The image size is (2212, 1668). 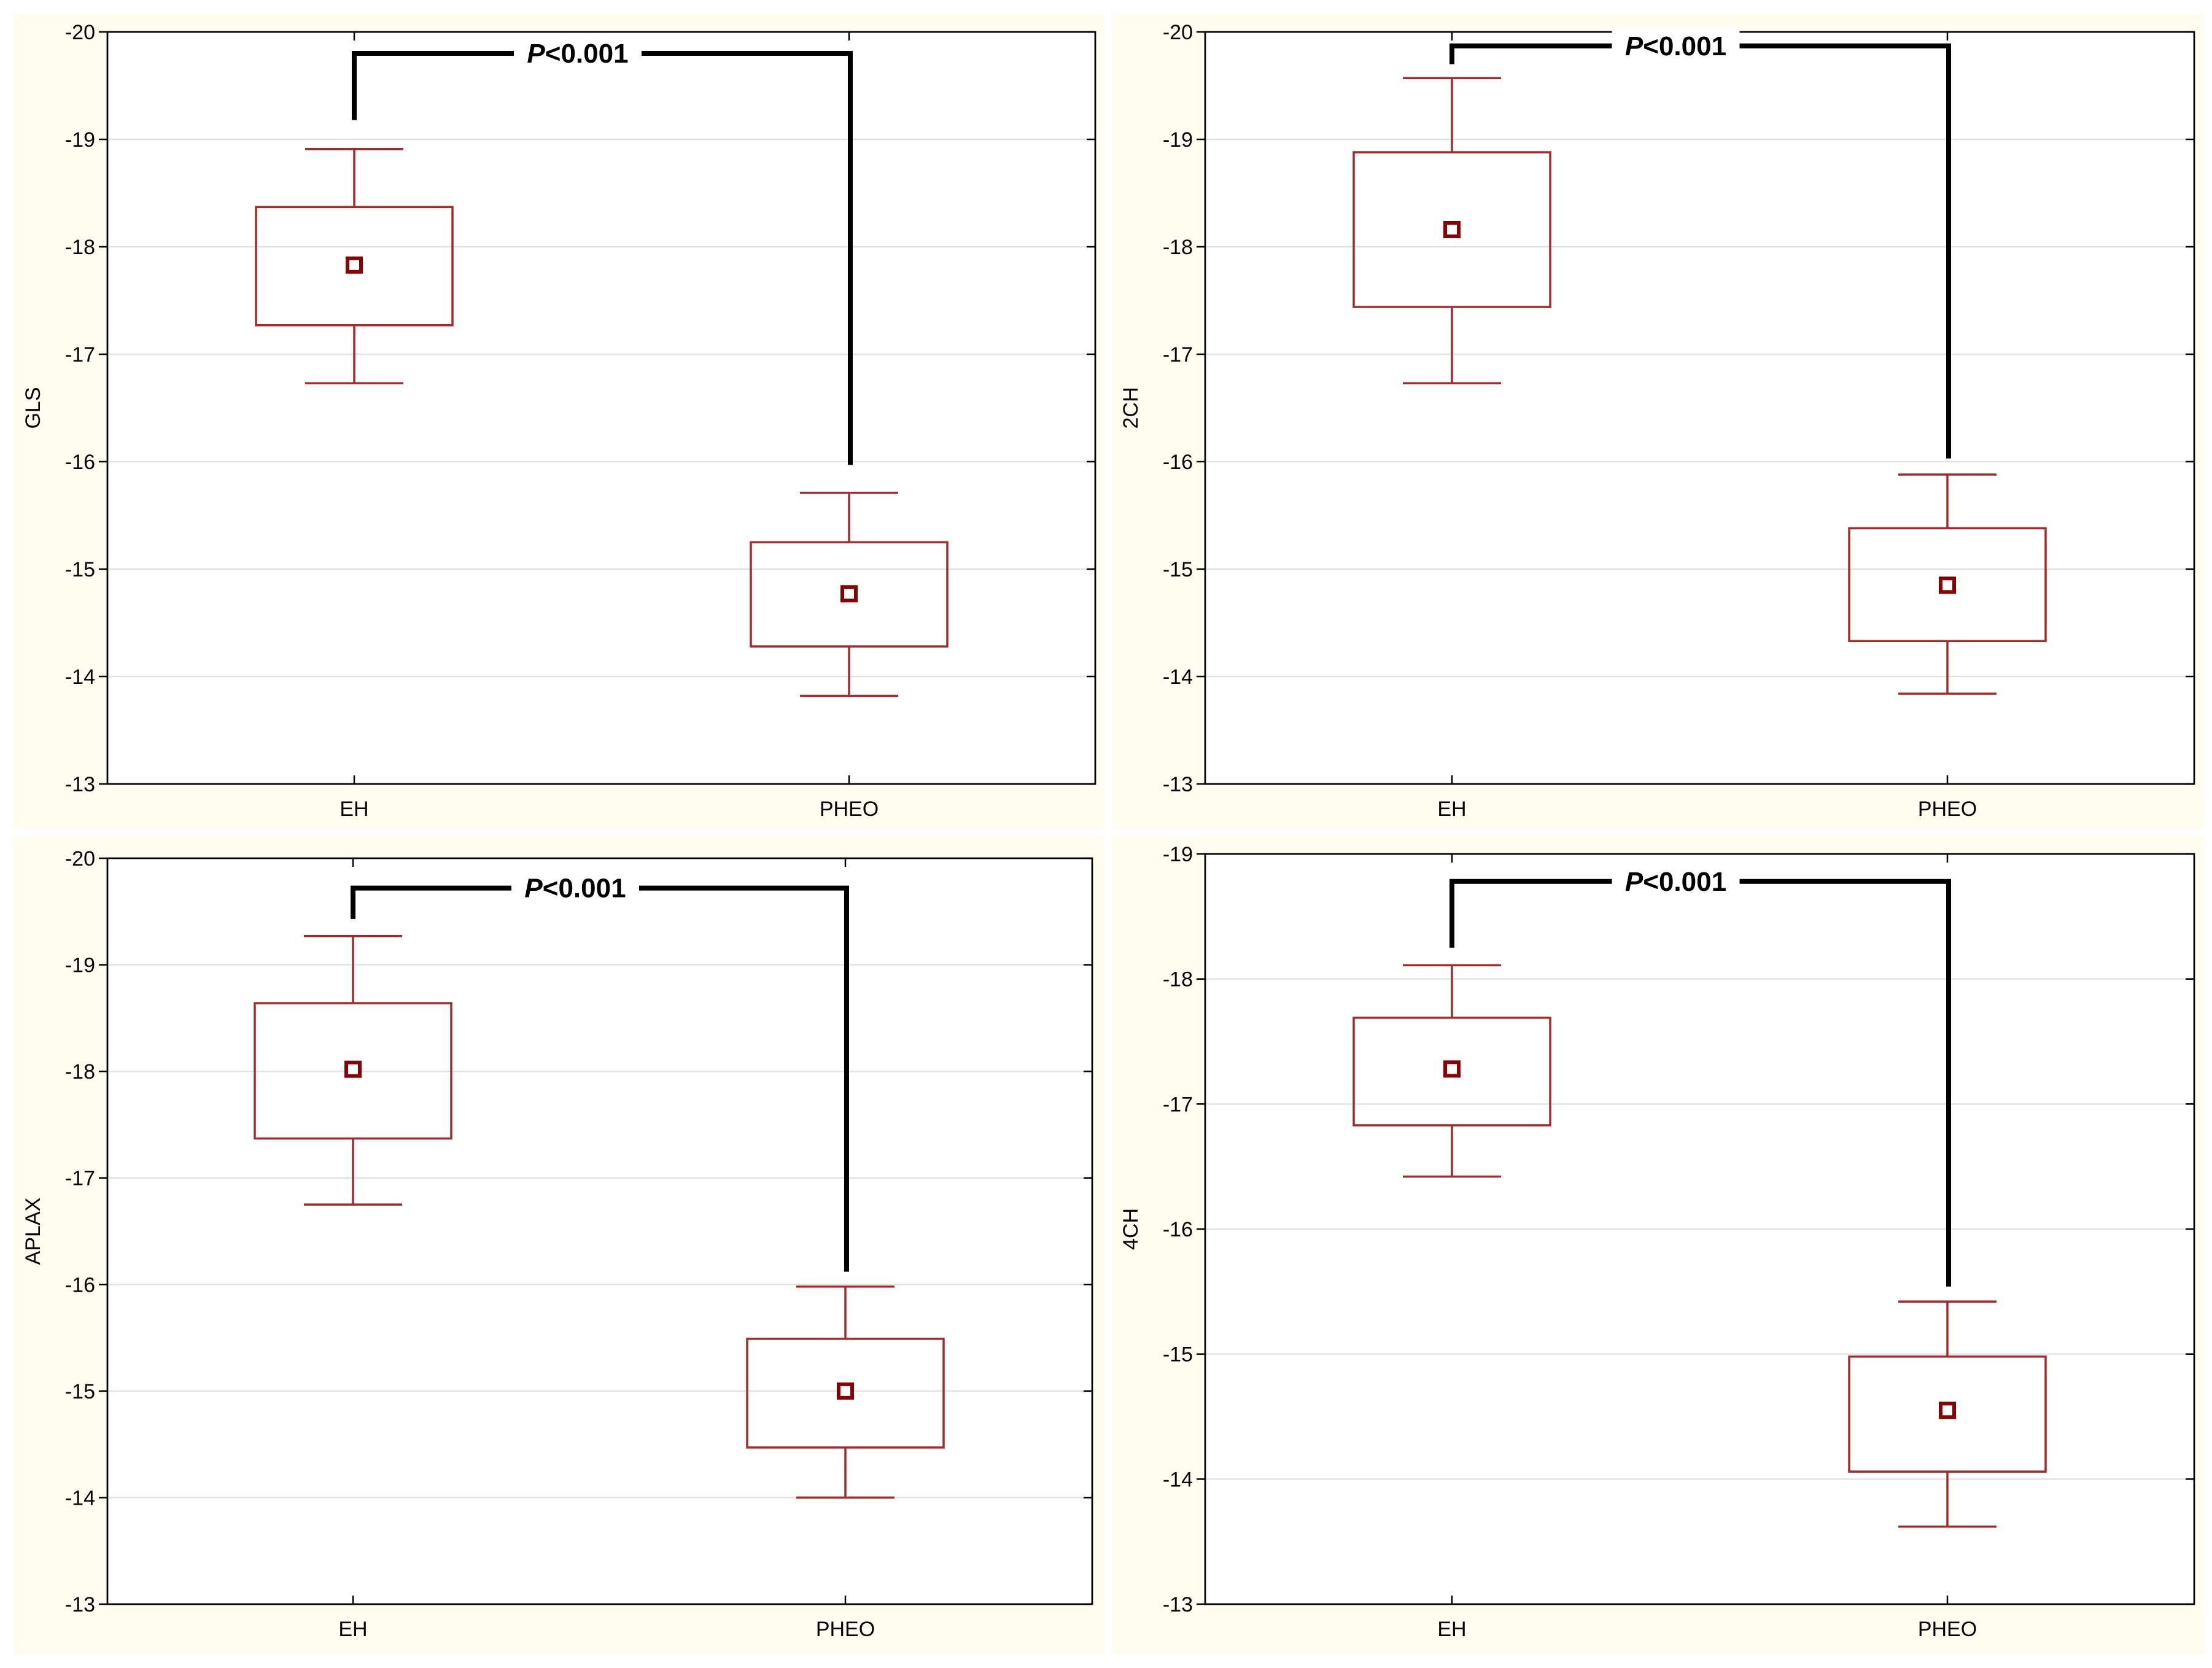 What do you see at coordinates (1131, 1229) in the screenshot?
I see `y-axis-title: 4CH` at bounding box center [1131, 1229].